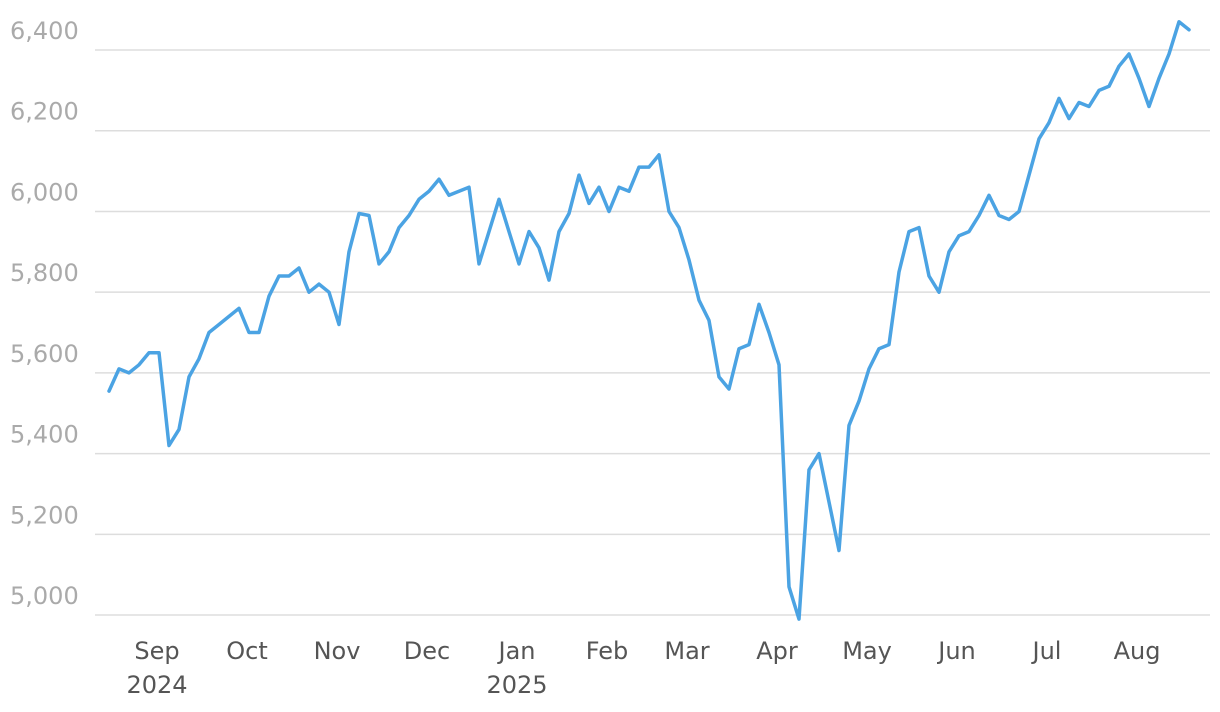 Image resolution: width=1220 pixels, height=712 pixels. Describe the element at coordinates (44, 192) in the screenshot. I see `y-tick-label: 6,000` at that location.